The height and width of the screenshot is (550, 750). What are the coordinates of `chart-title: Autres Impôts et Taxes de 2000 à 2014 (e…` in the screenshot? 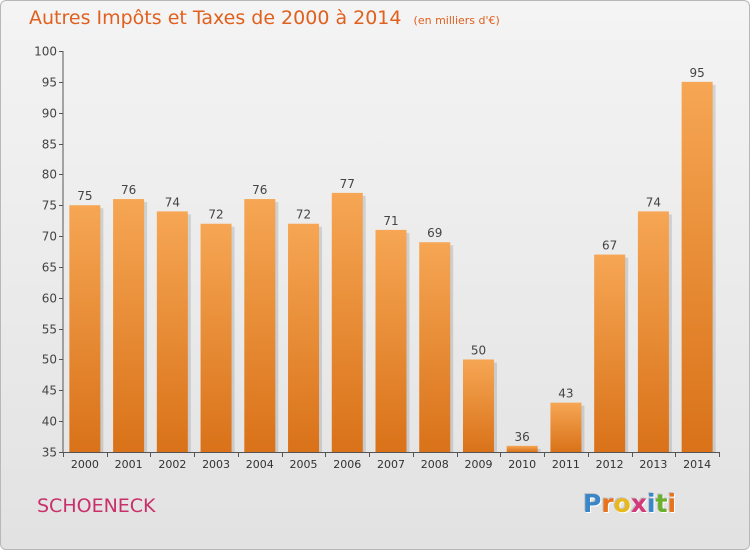 It's located at (264, 18).